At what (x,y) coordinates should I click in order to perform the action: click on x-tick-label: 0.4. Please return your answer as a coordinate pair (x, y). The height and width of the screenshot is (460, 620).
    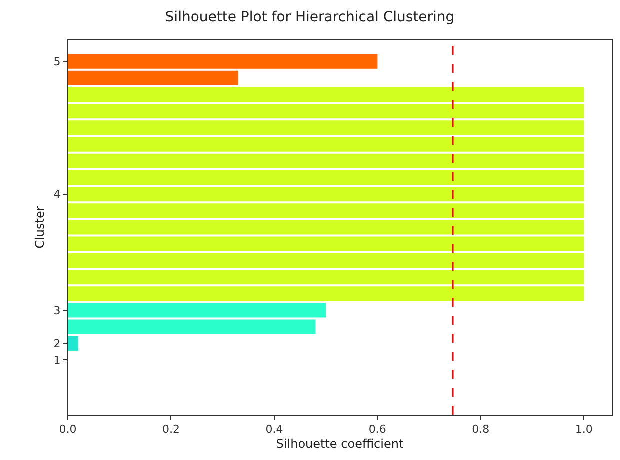
    Looking at the image, I should click on (275, 429).